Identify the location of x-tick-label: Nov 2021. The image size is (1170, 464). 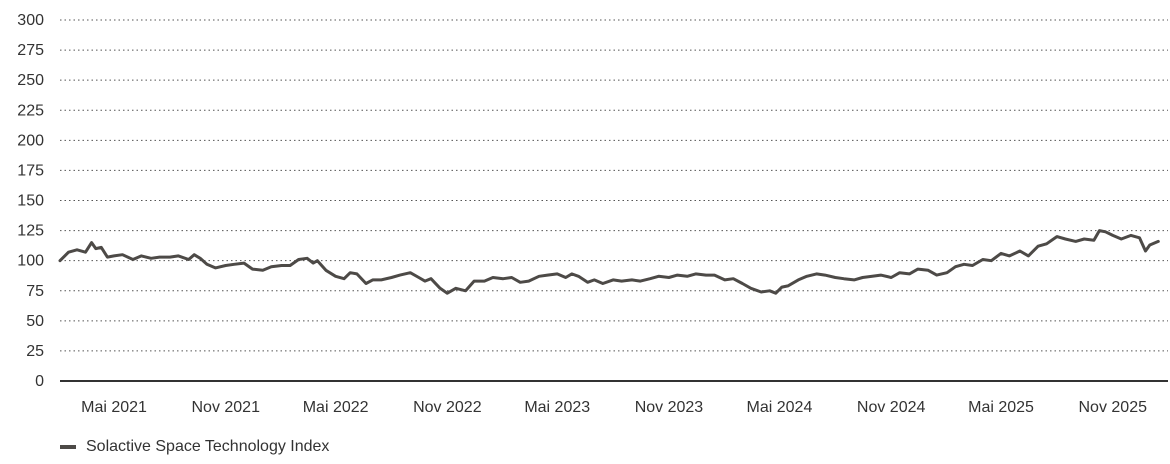
(225, 407).